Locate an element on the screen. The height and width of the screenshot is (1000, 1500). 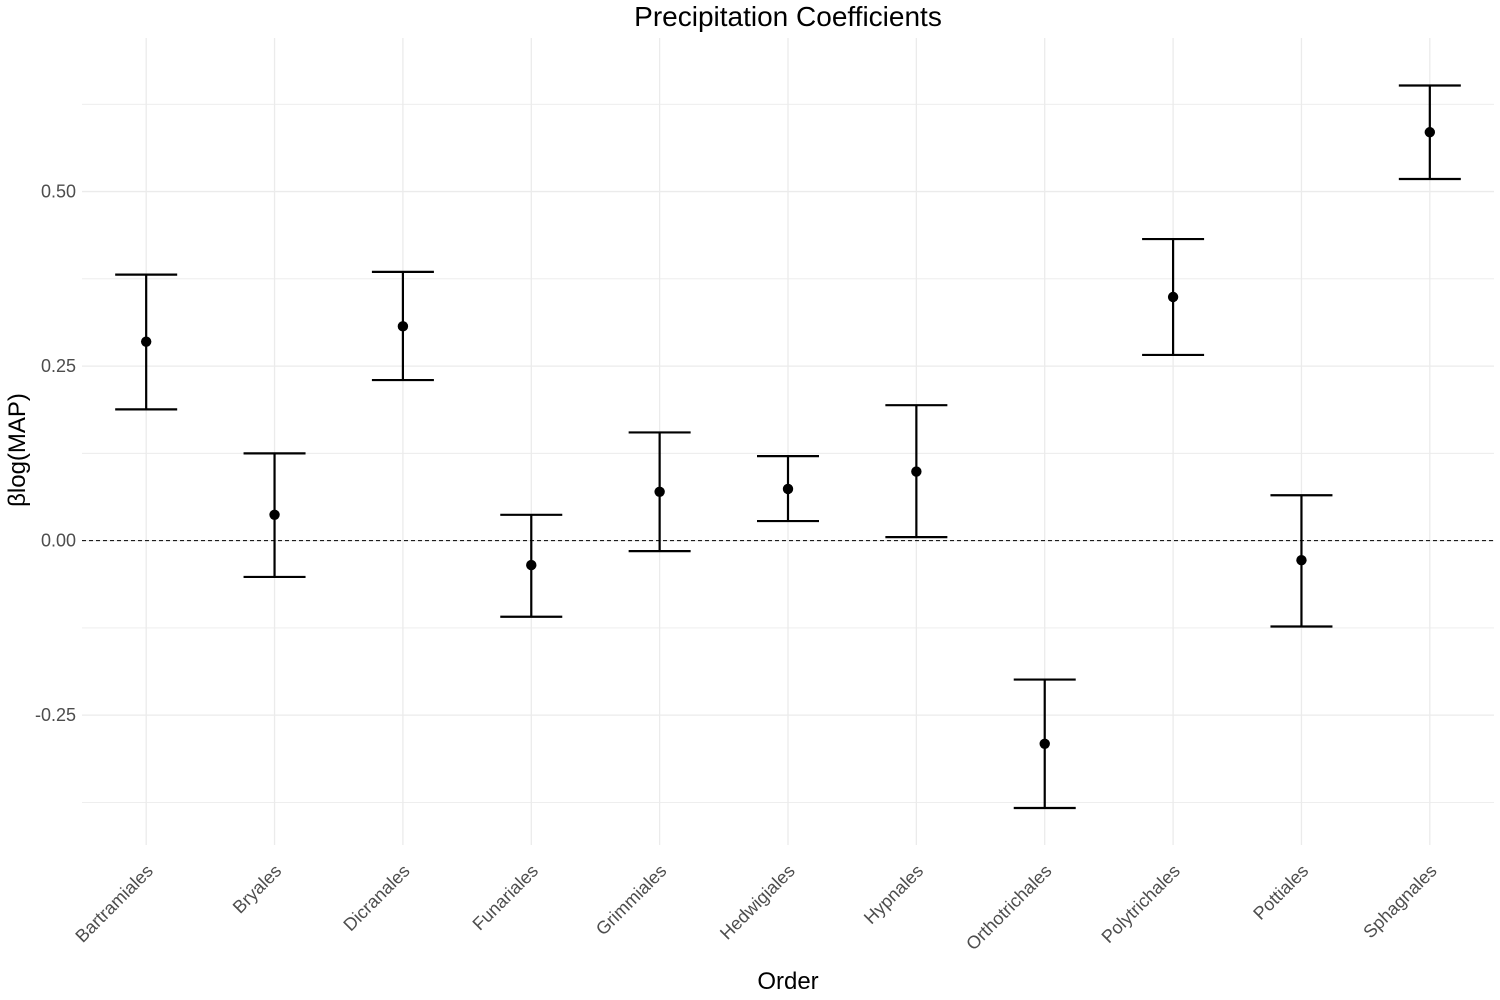
x-tick-label: Polytrichales is located at coordinates (1141, 904).